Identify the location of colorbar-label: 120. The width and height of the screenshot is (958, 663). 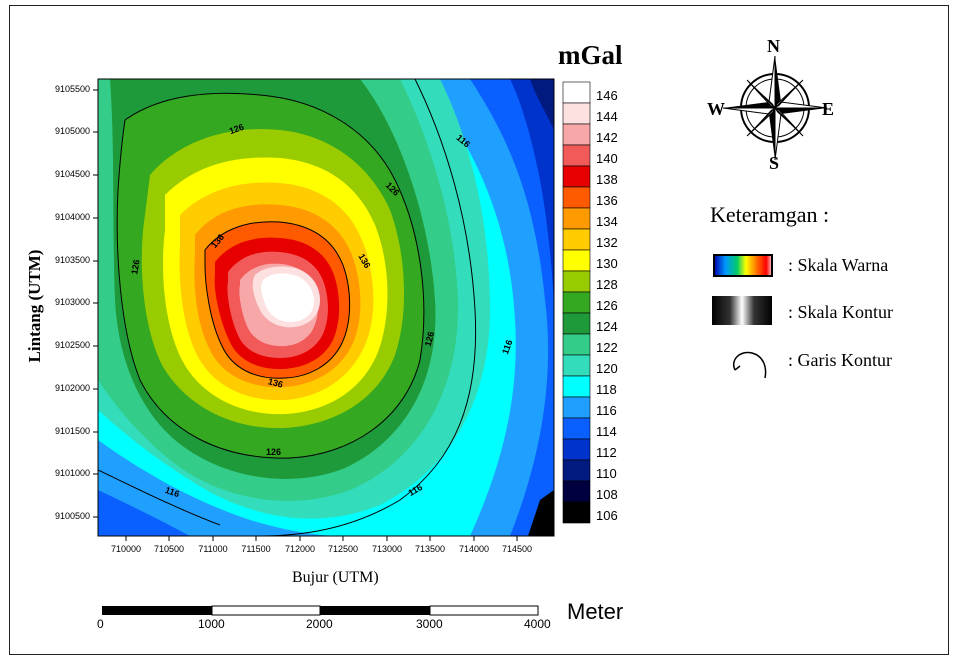
(607, 368).